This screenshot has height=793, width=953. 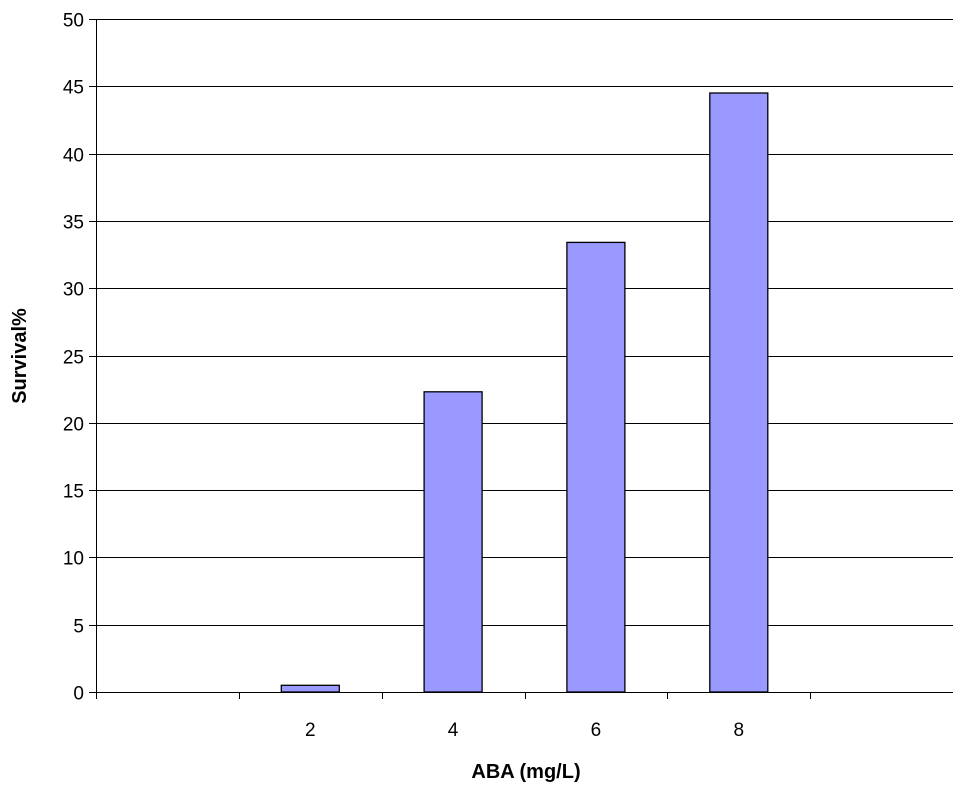 I want to click on y-tick-label: 30, so click(x=73, y=290).